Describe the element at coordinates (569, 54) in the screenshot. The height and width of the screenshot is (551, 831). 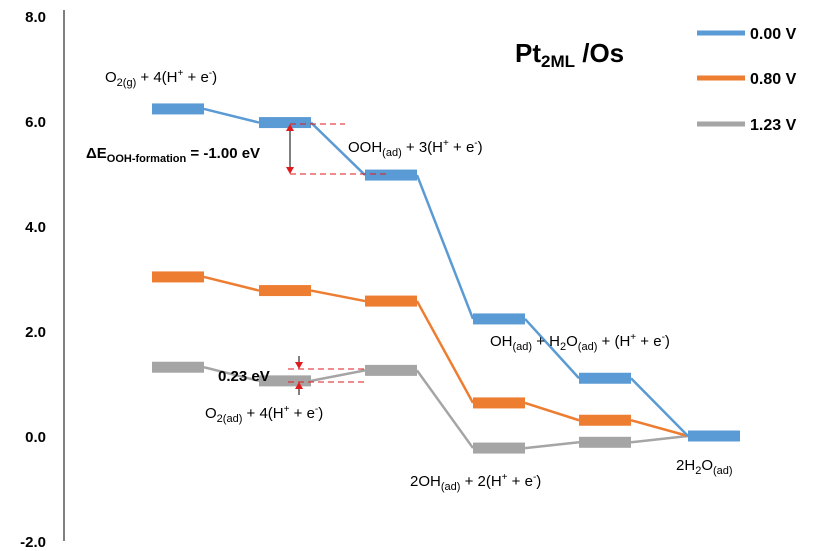
I see `chart-title: Pt2ML /Os` at that location.